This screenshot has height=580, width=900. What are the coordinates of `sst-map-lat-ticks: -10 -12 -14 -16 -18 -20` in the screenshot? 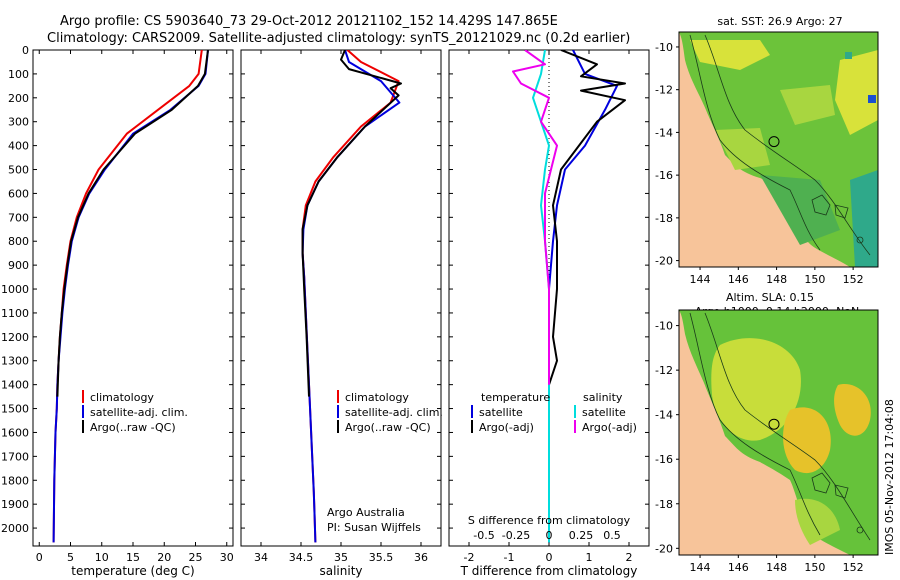 It's located at (667, 154).